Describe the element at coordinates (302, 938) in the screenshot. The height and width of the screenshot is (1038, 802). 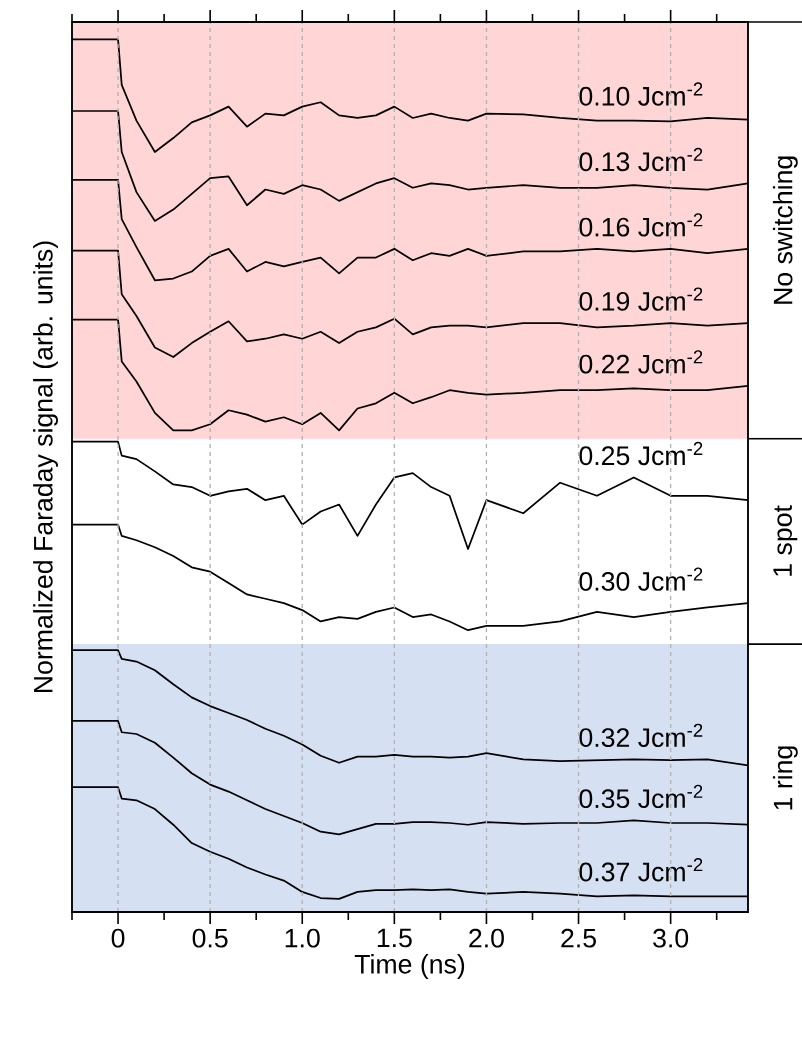
I see `x-tick-label: 1.0` at that location.